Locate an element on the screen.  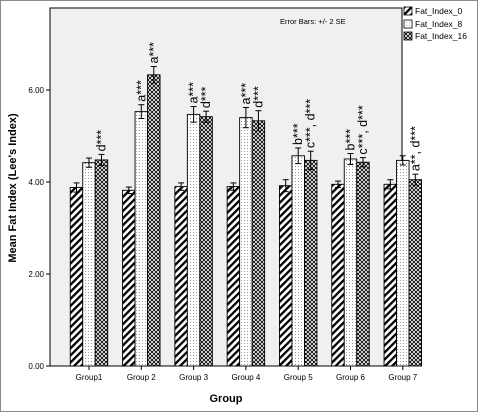
legend-label-fat-index-8: Fat_Index_8 is located at coordinates (439, 24).